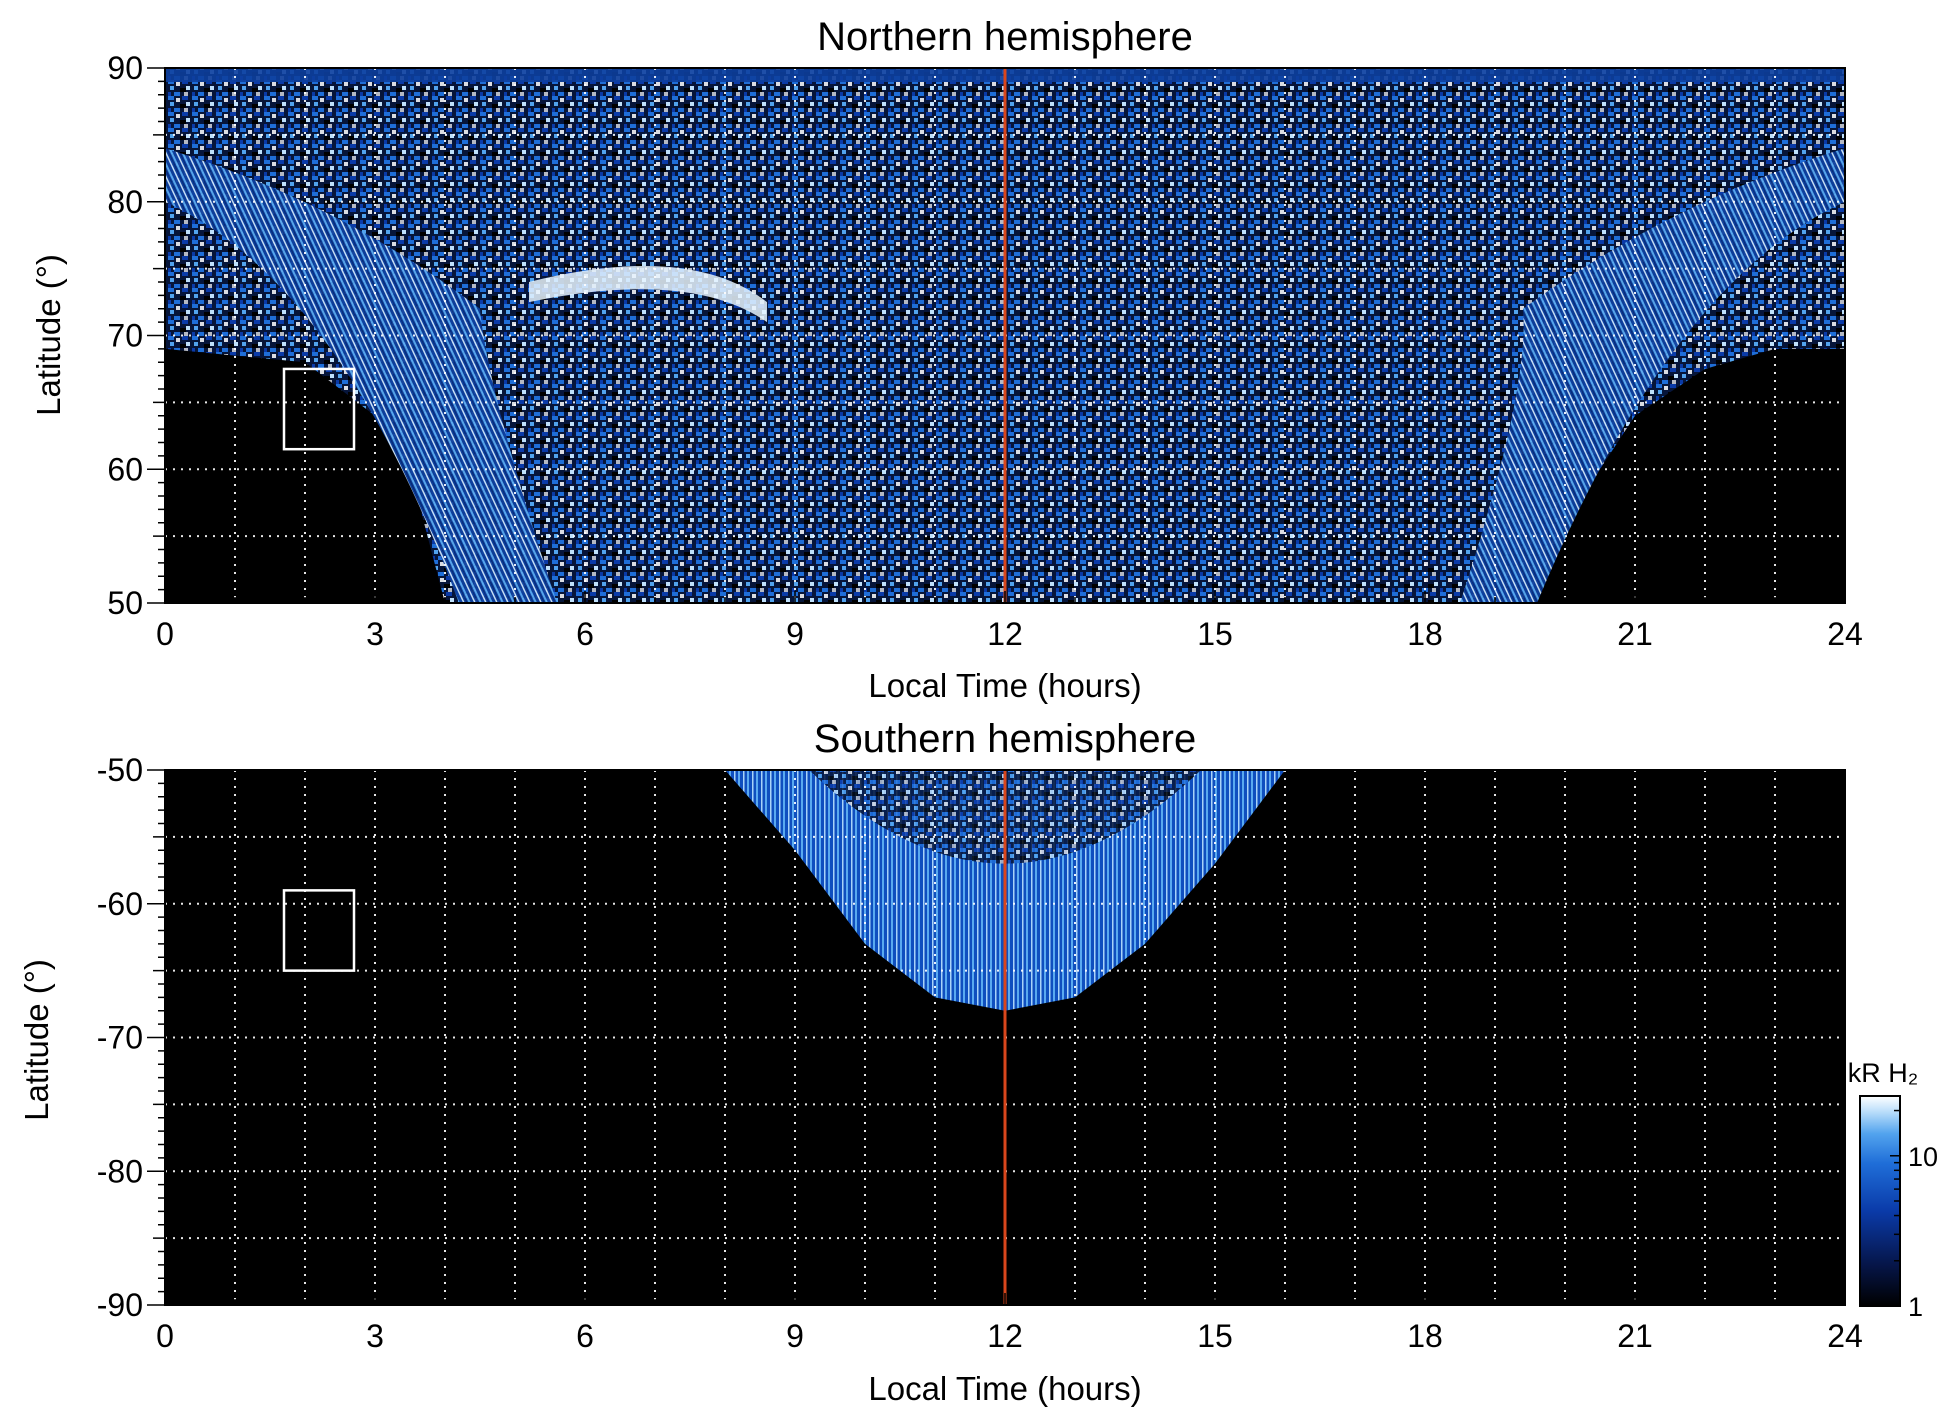 The height and width of the screenshot is (1423, 1950). I want to click on north-y-tick-label: 90, so click(125, 68).